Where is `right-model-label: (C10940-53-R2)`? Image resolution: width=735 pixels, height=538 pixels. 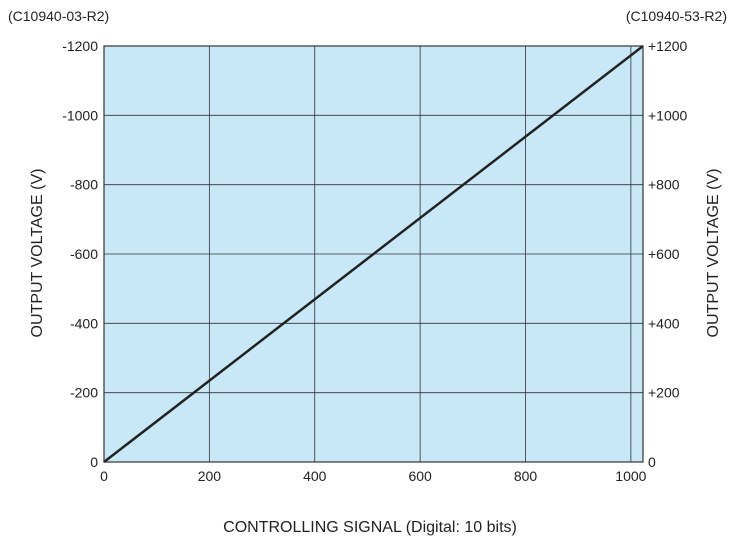 right-model-label: (C10940-53-R2) is located at coordinates (676, 16).